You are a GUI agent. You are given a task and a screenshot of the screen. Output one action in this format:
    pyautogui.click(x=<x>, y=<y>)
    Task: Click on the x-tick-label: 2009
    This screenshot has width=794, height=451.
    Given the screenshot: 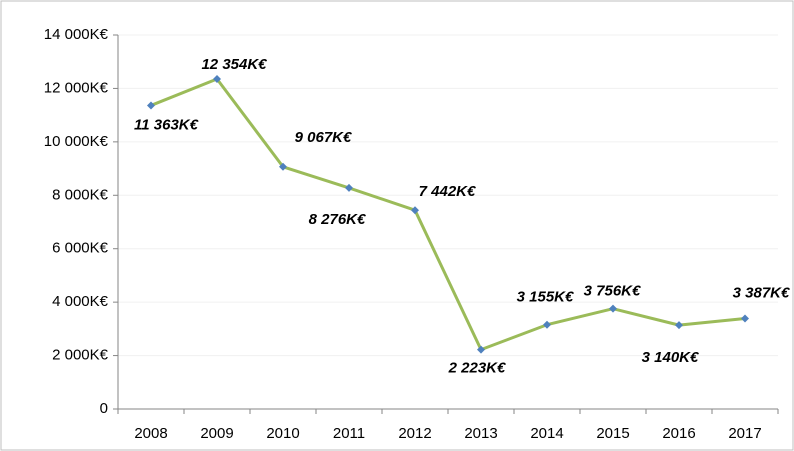 What is the action you would take?
    pyautogui.click(x=216, y=433)
    